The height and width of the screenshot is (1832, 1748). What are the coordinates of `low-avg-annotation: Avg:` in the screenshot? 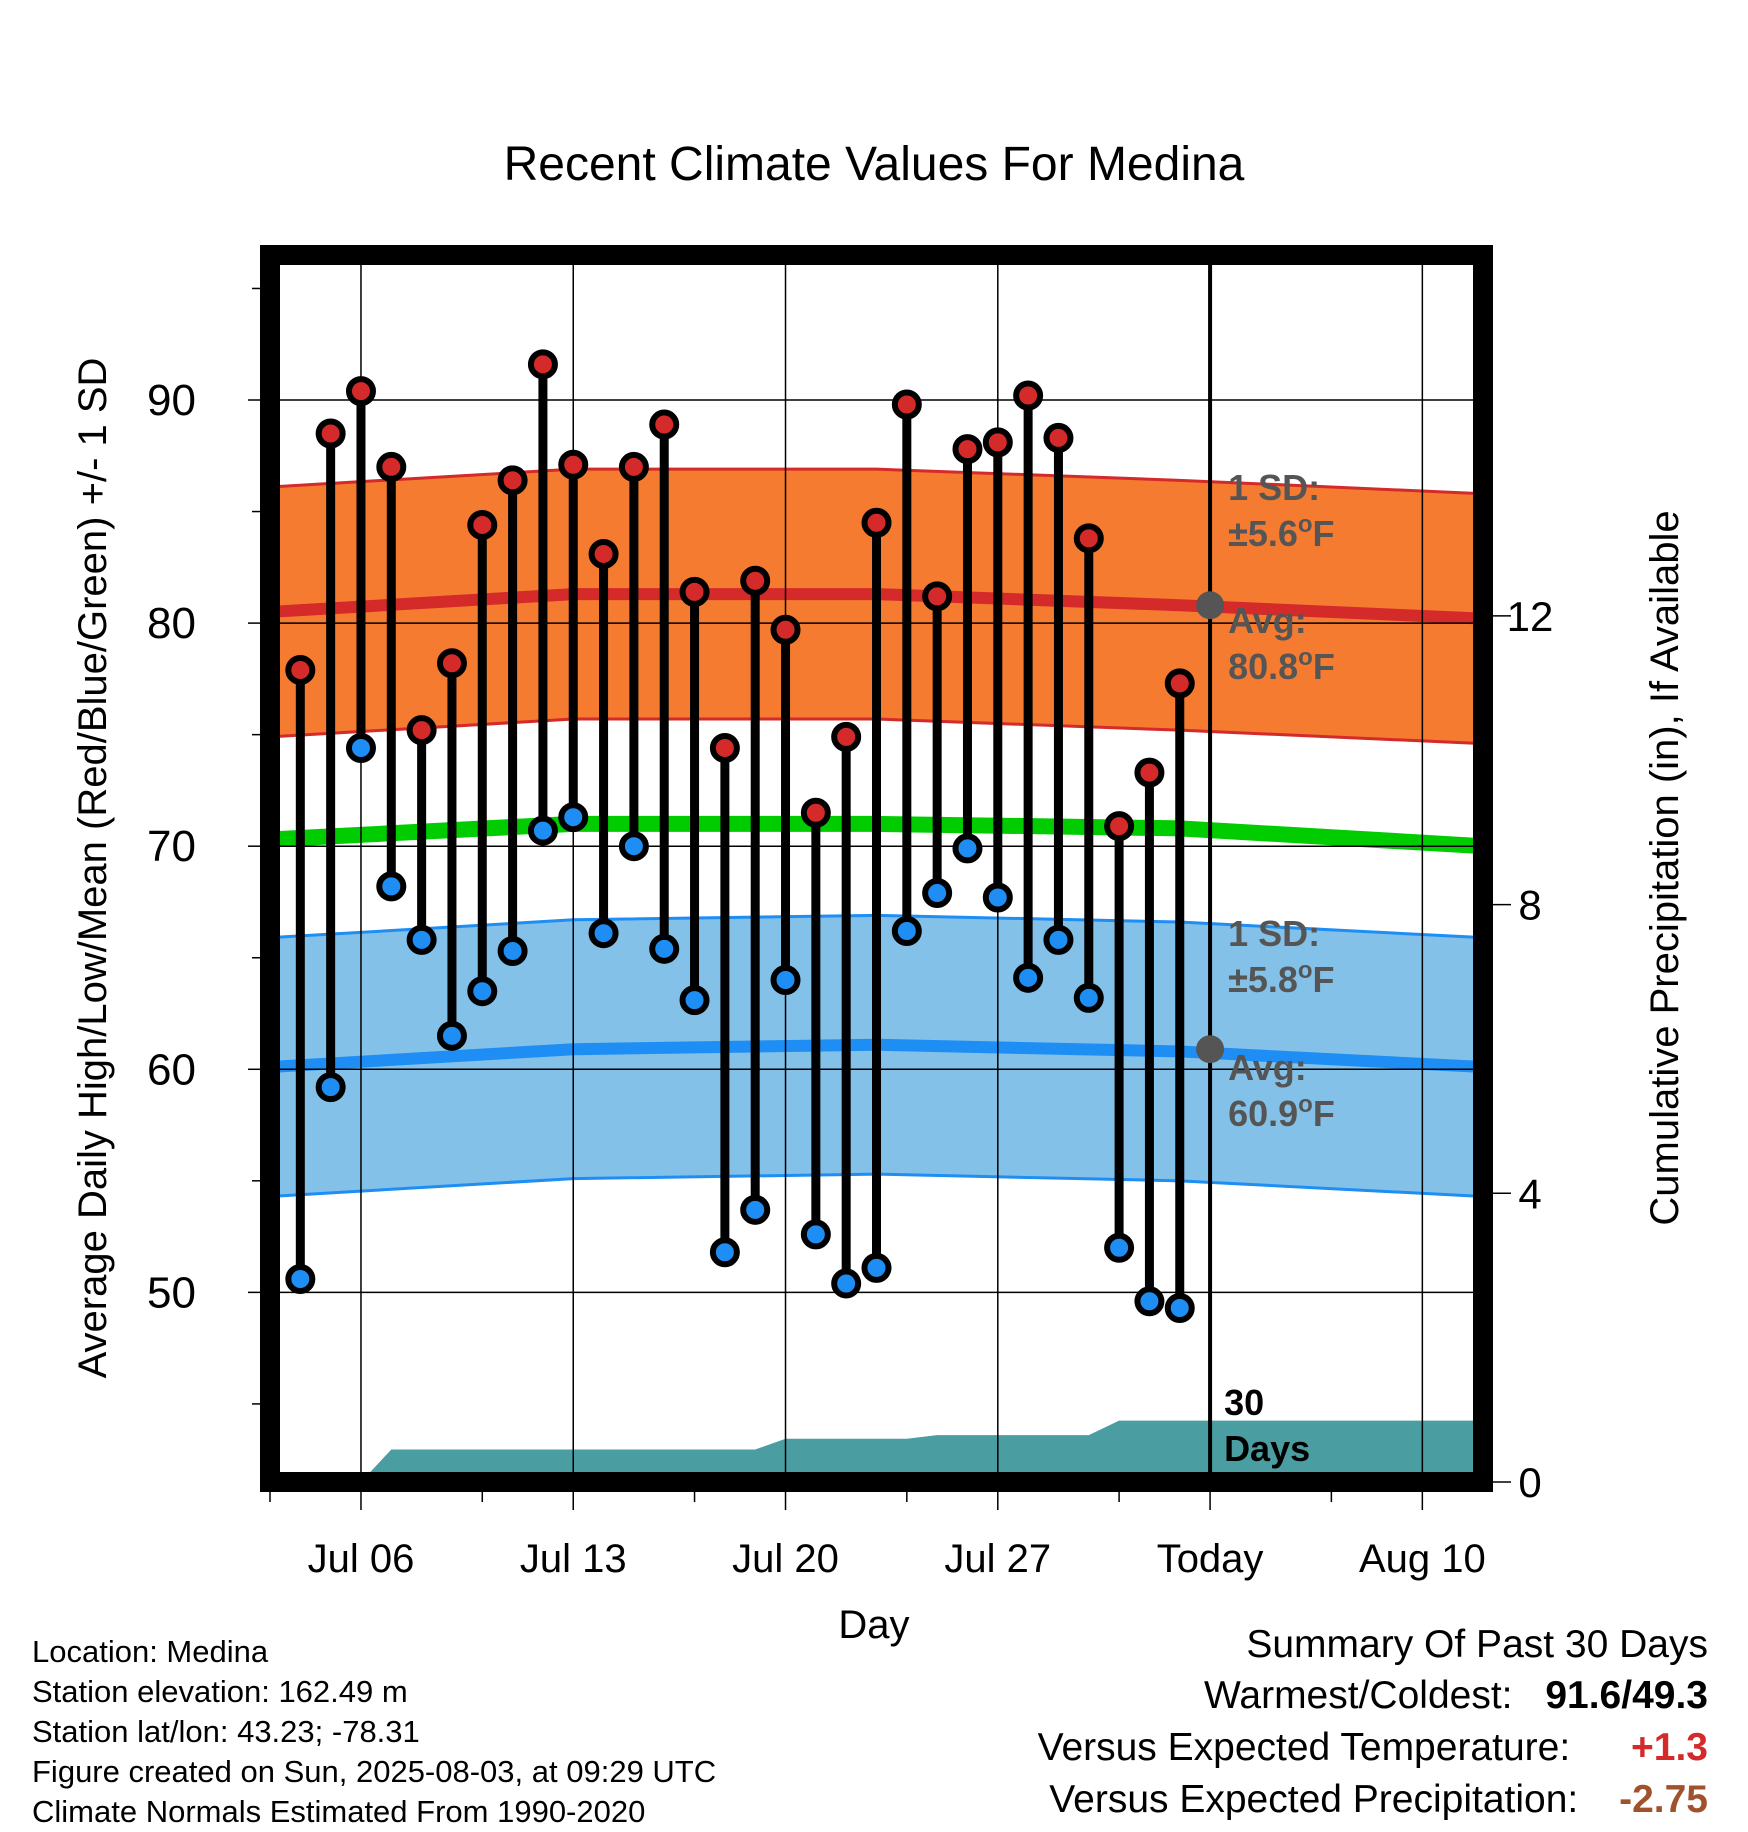 It's located at (1267, 1067).